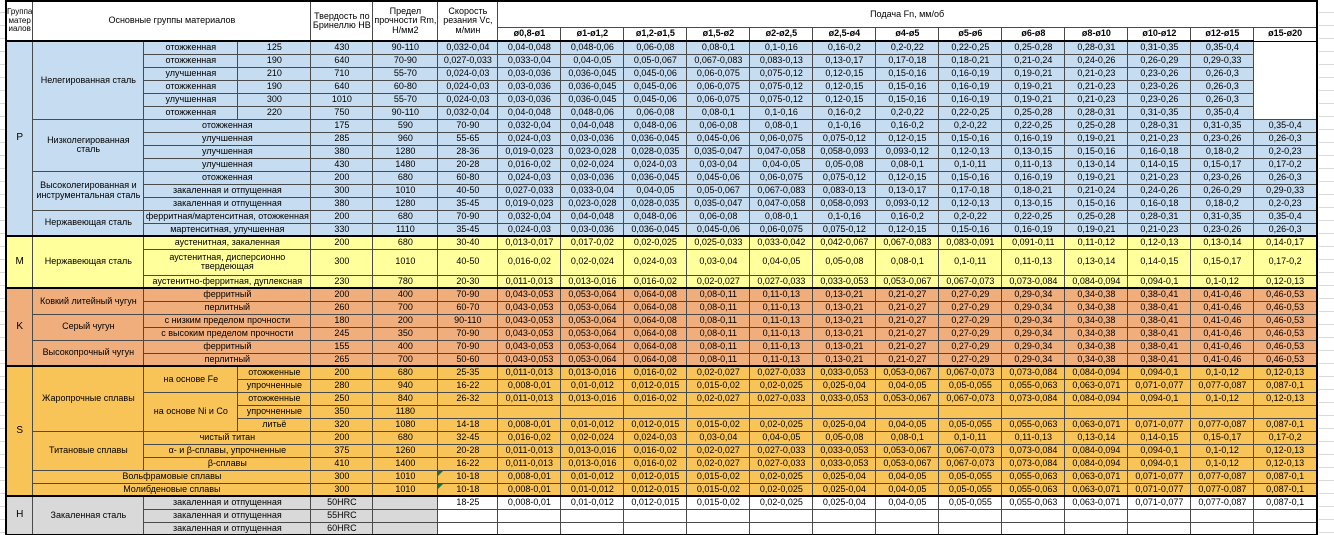 The width and height of the screenshot is (1334, 535). What do you see at coordinates (1222, 138) in the screenshot?
I see `cell-feed-value: 0,23-0,26` at bounding box center [1222, 138].